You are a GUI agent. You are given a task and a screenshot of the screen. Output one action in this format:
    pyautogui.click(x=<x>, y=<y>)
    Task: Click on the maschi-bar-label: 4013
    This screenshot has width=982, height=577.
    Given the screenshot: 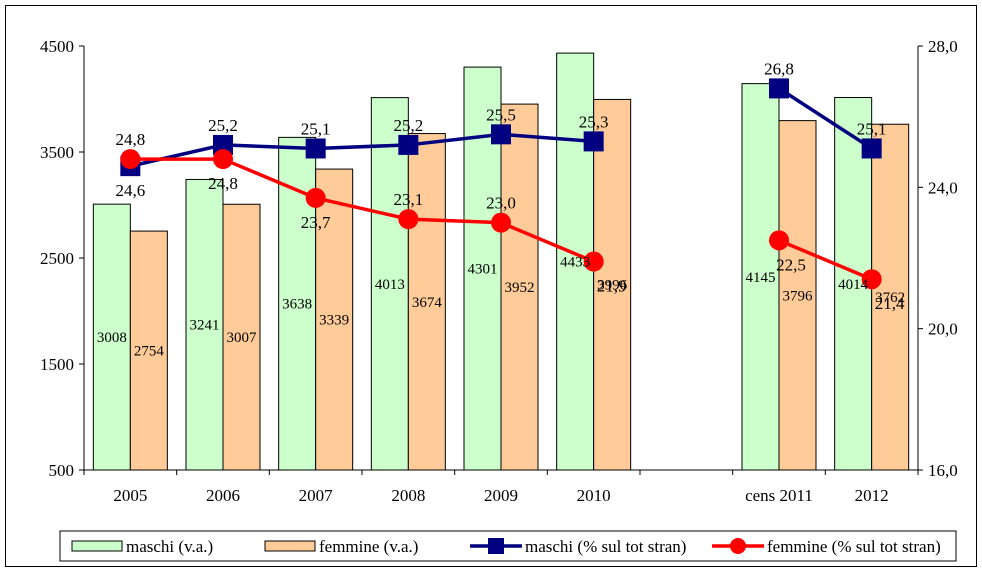 What is the action you would take?
    pyautogui.click(x=390, y=285)
    